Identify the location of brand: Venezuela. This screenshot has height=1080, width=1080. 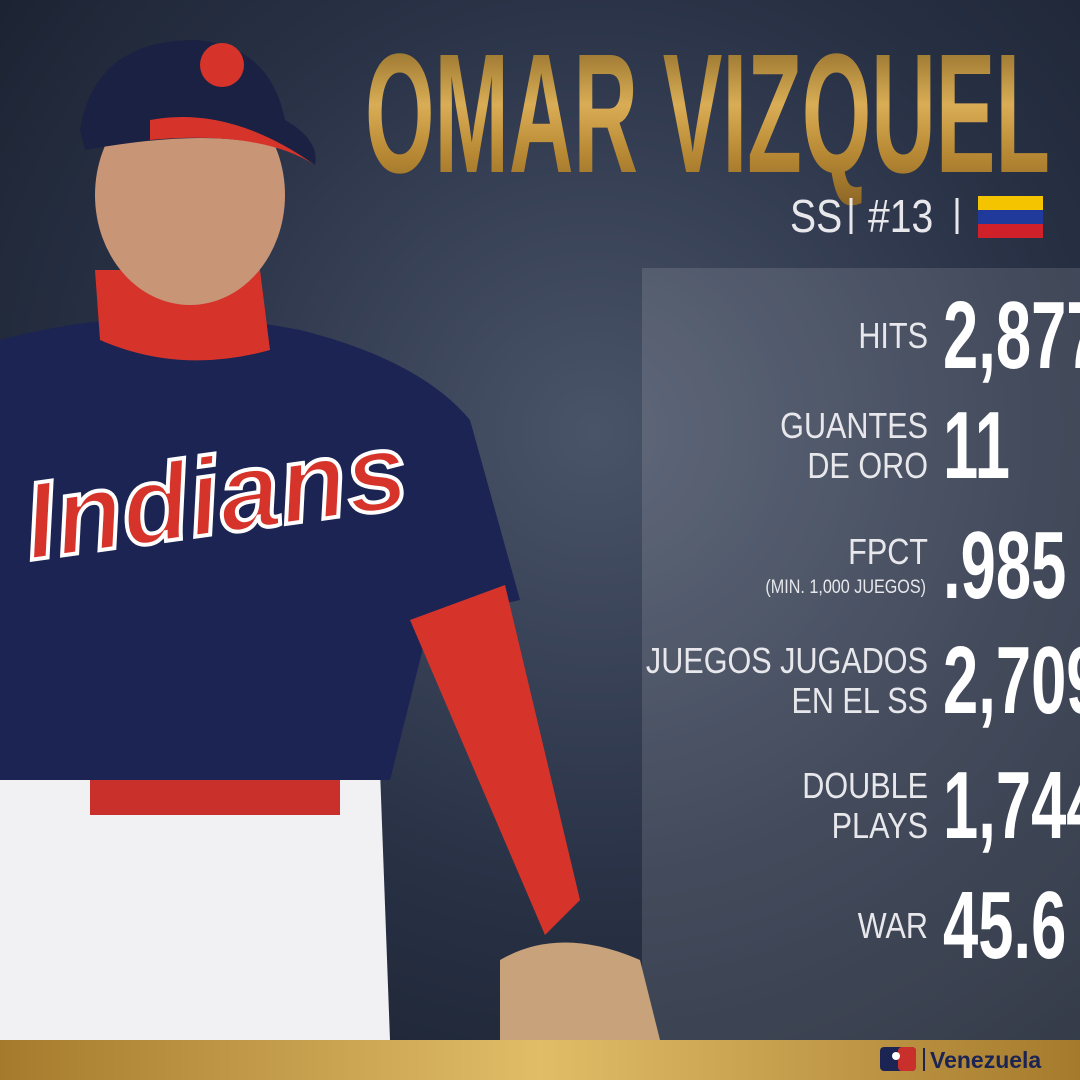
(985, 1060).